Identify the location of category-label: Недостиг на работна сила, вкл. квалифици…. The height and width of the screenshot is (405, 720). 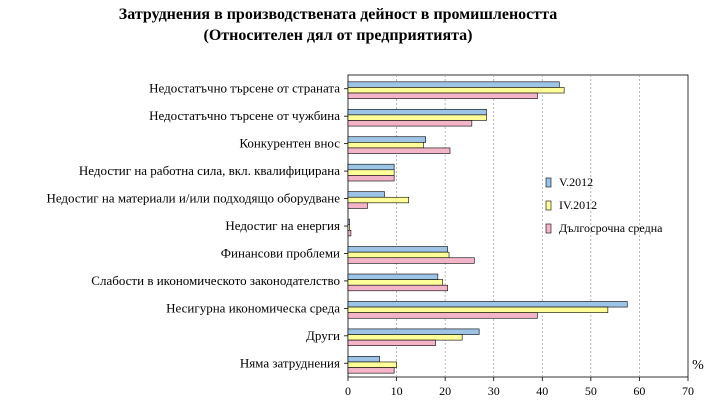
(209, 170).